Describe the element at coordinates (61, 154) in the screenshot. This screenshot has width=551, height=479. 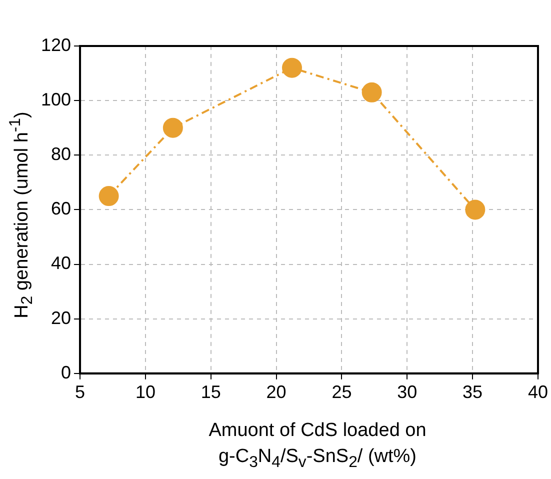
I see `y-tick-label: 80` at that location.